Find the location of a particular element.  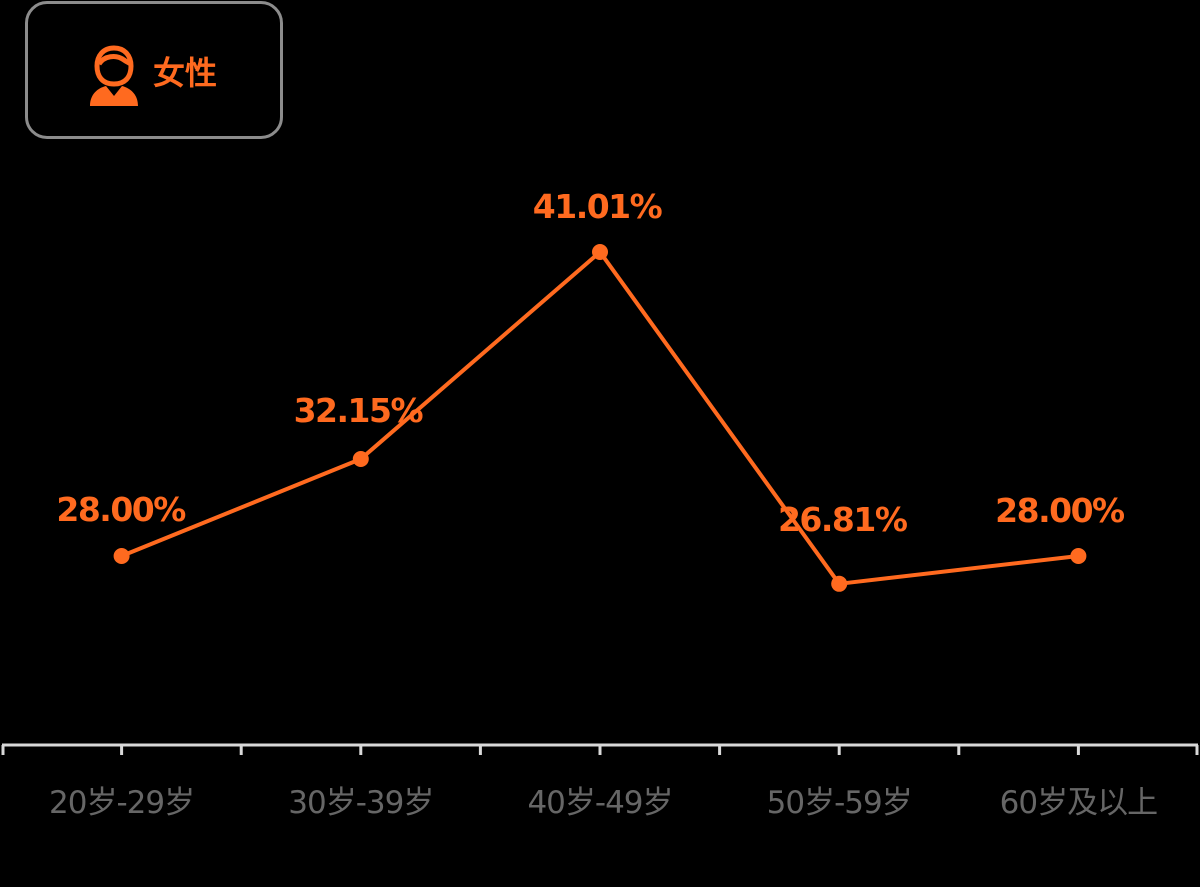

x-tick-label: 40岁-49岁 is located at coordinates (599, 803).